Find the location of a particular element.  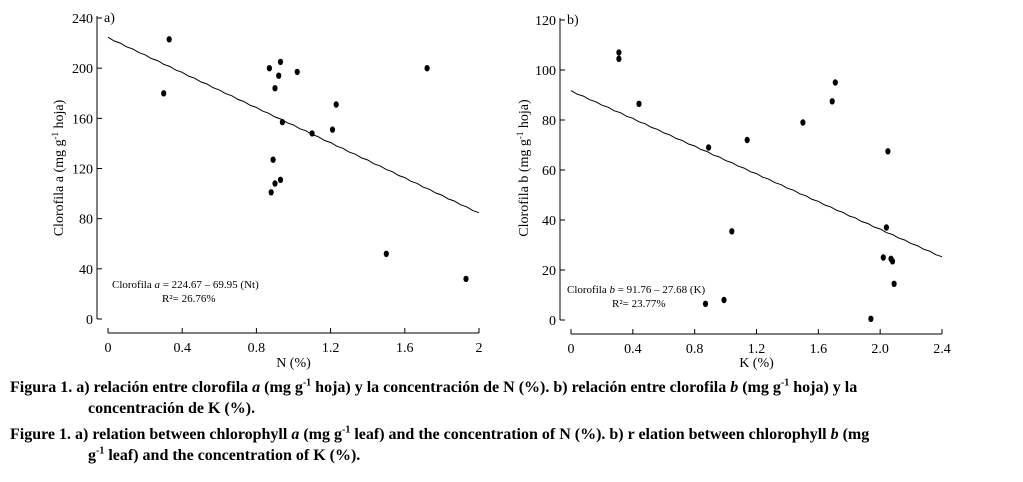

y-tick-label: 240 is located at coordinates (82, 19).